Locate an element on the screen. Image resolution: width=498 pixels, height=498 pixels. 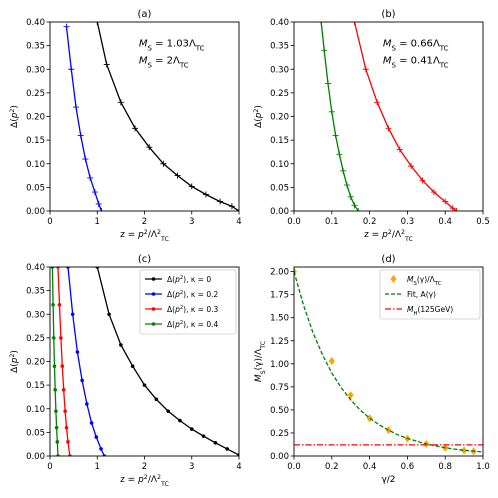
legend: MS(γ)/ΛTC Fit, A(γ) MH(125GeV) is located at coordinates (430, 294).